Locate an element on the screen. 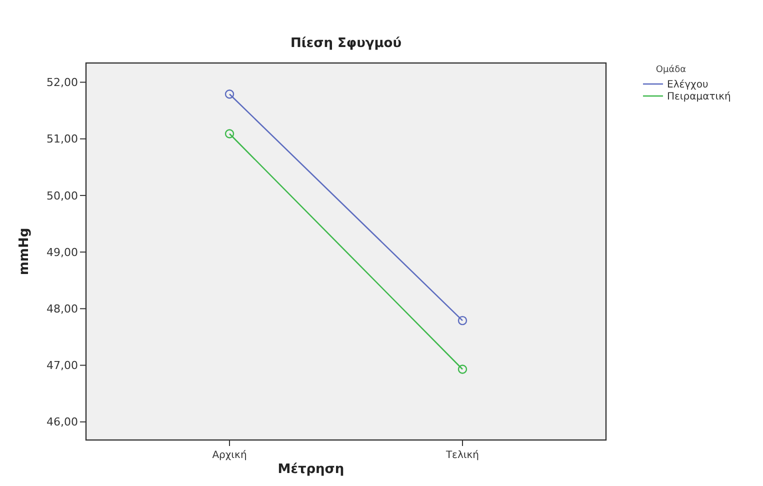 The image size is (763, 486). x-tick-label: Αρχική is located at coordinates (229, 455).